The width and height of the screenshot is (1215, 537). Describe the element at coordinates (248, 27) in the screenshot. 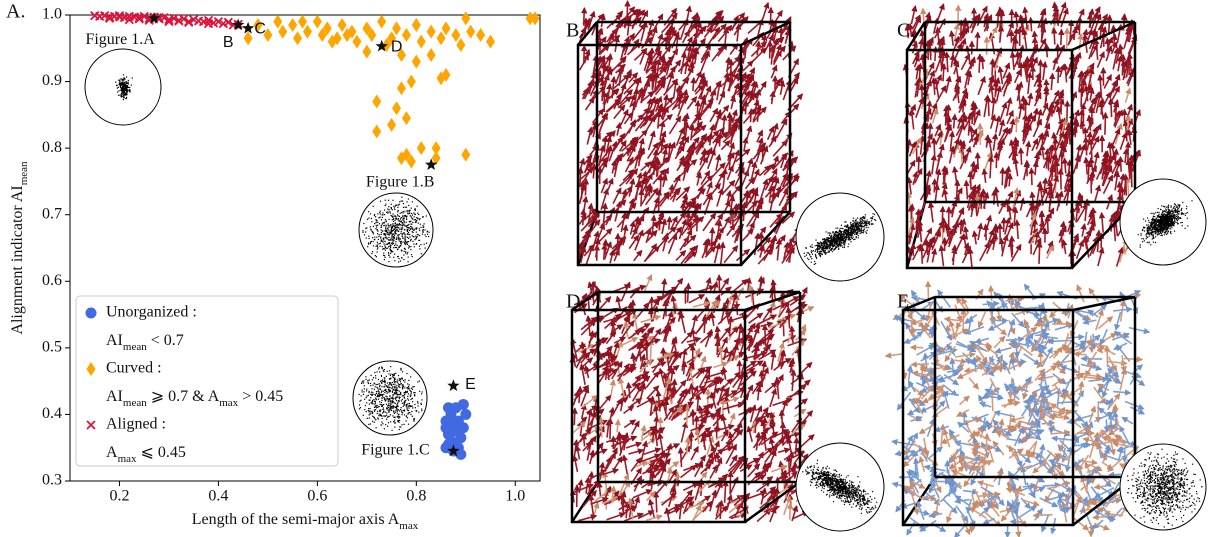

I see `highlight-star` at that location.